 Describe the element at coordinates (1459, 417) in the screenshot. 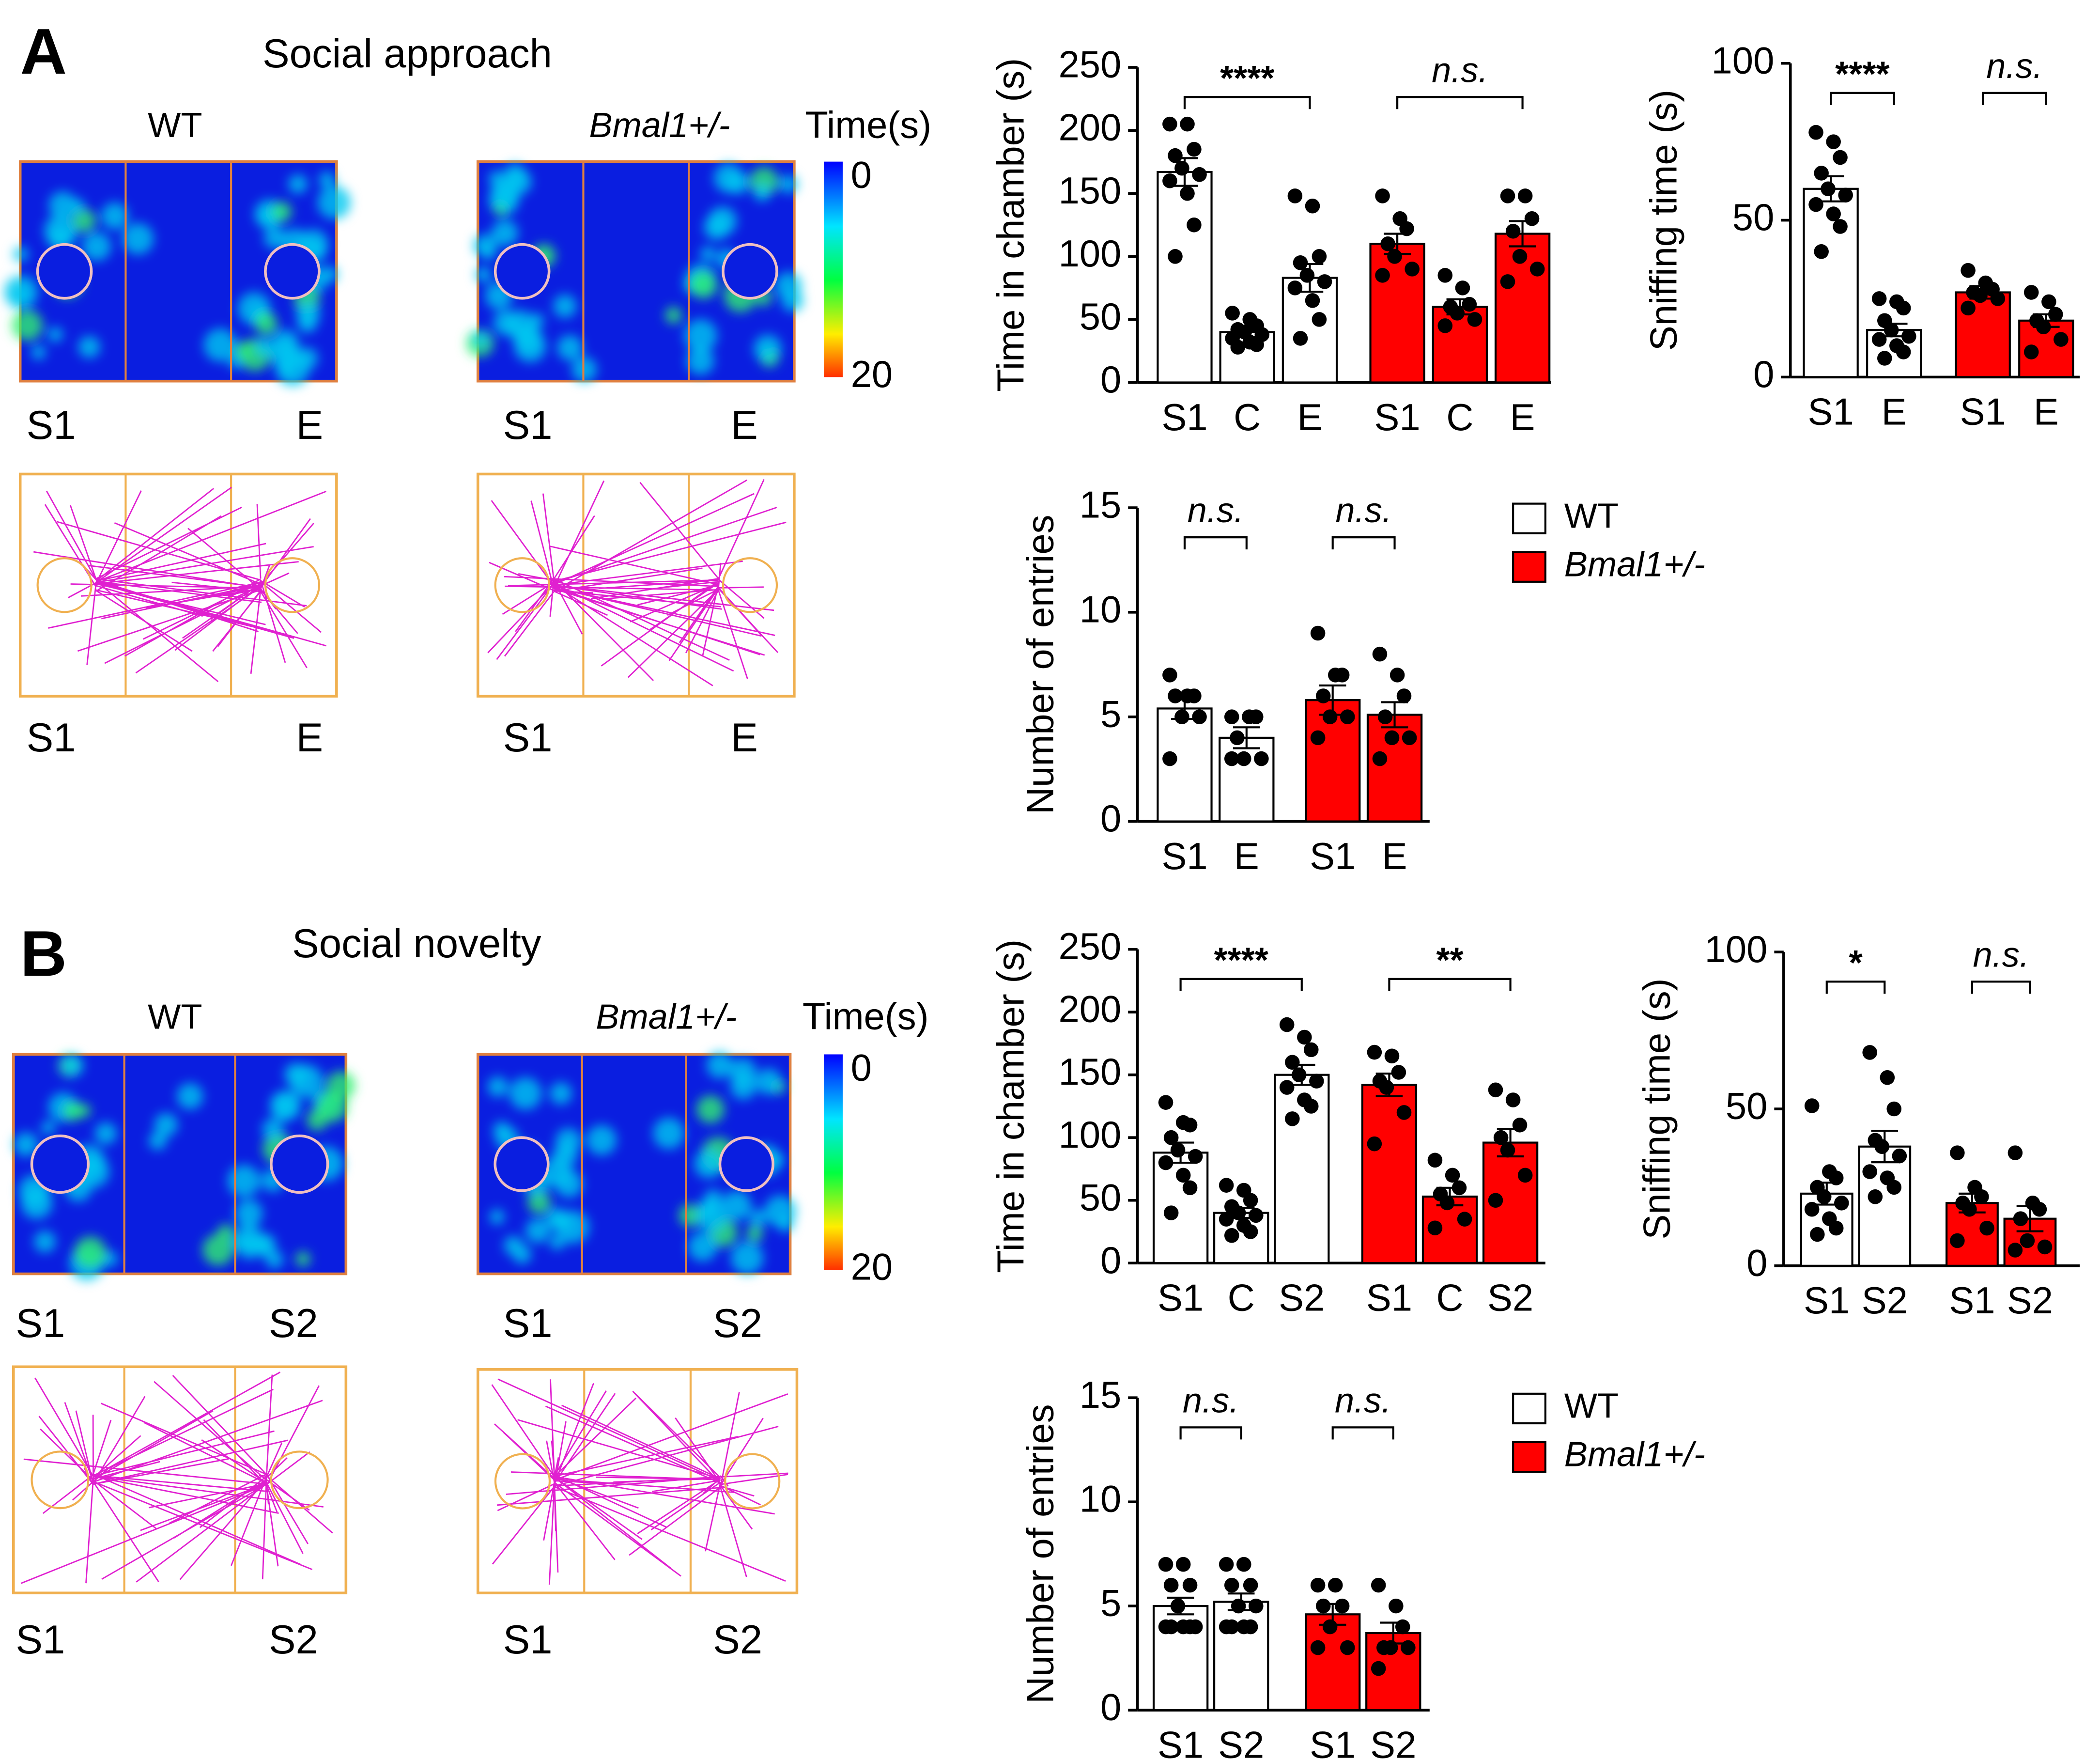

I see `x-tick-label: C` at that location.